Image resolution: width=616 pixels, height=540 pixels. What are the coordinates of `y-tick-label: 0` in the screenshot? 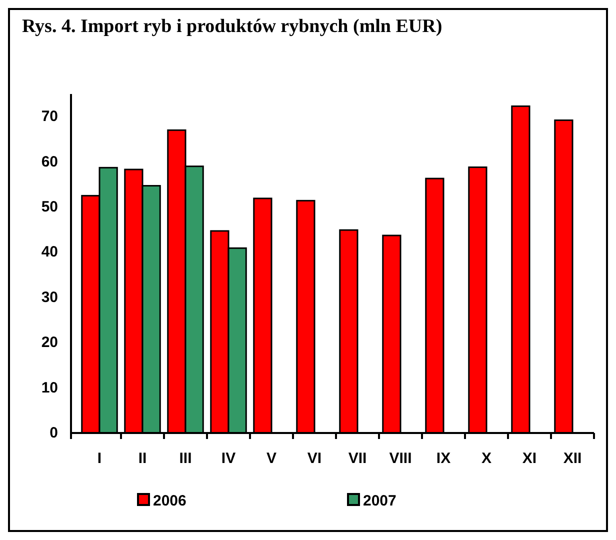 It's located at (54, 433).